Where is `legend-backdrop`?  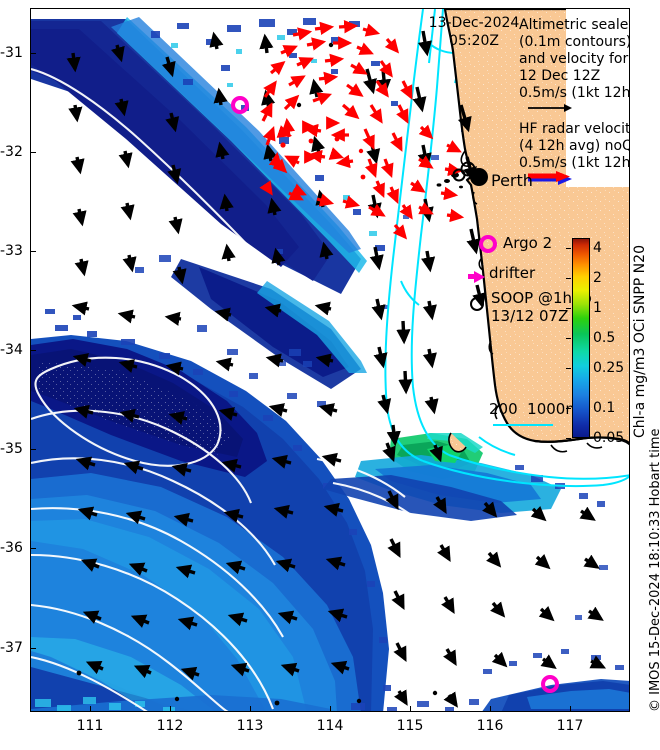 legend-backdrop is located at coordinates (597, 98).